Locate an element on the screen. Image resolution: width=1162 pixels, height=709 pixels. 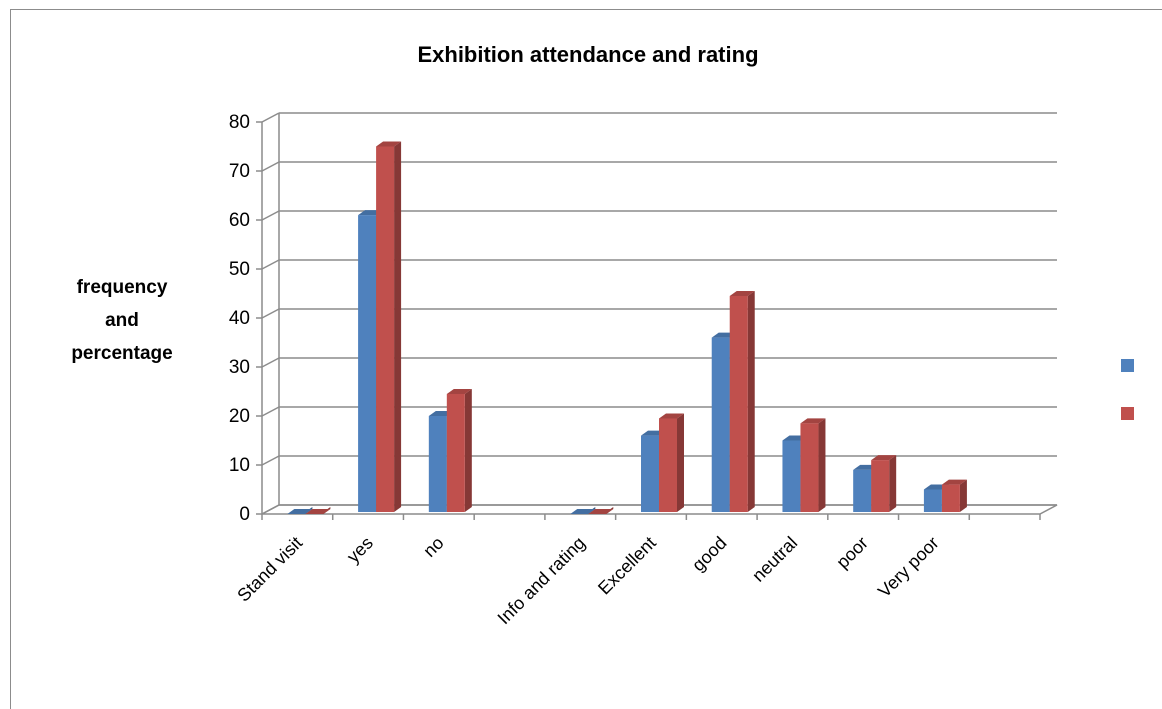
x-tick-label: yes is located at coordinates (360, 550).